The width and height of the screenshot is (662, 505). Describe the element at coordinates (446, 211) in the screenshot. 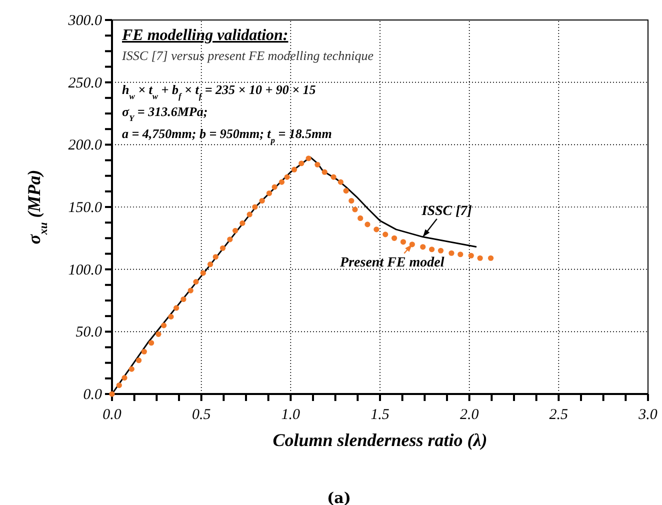

I see `series-label: ISSC [7]` at that location.